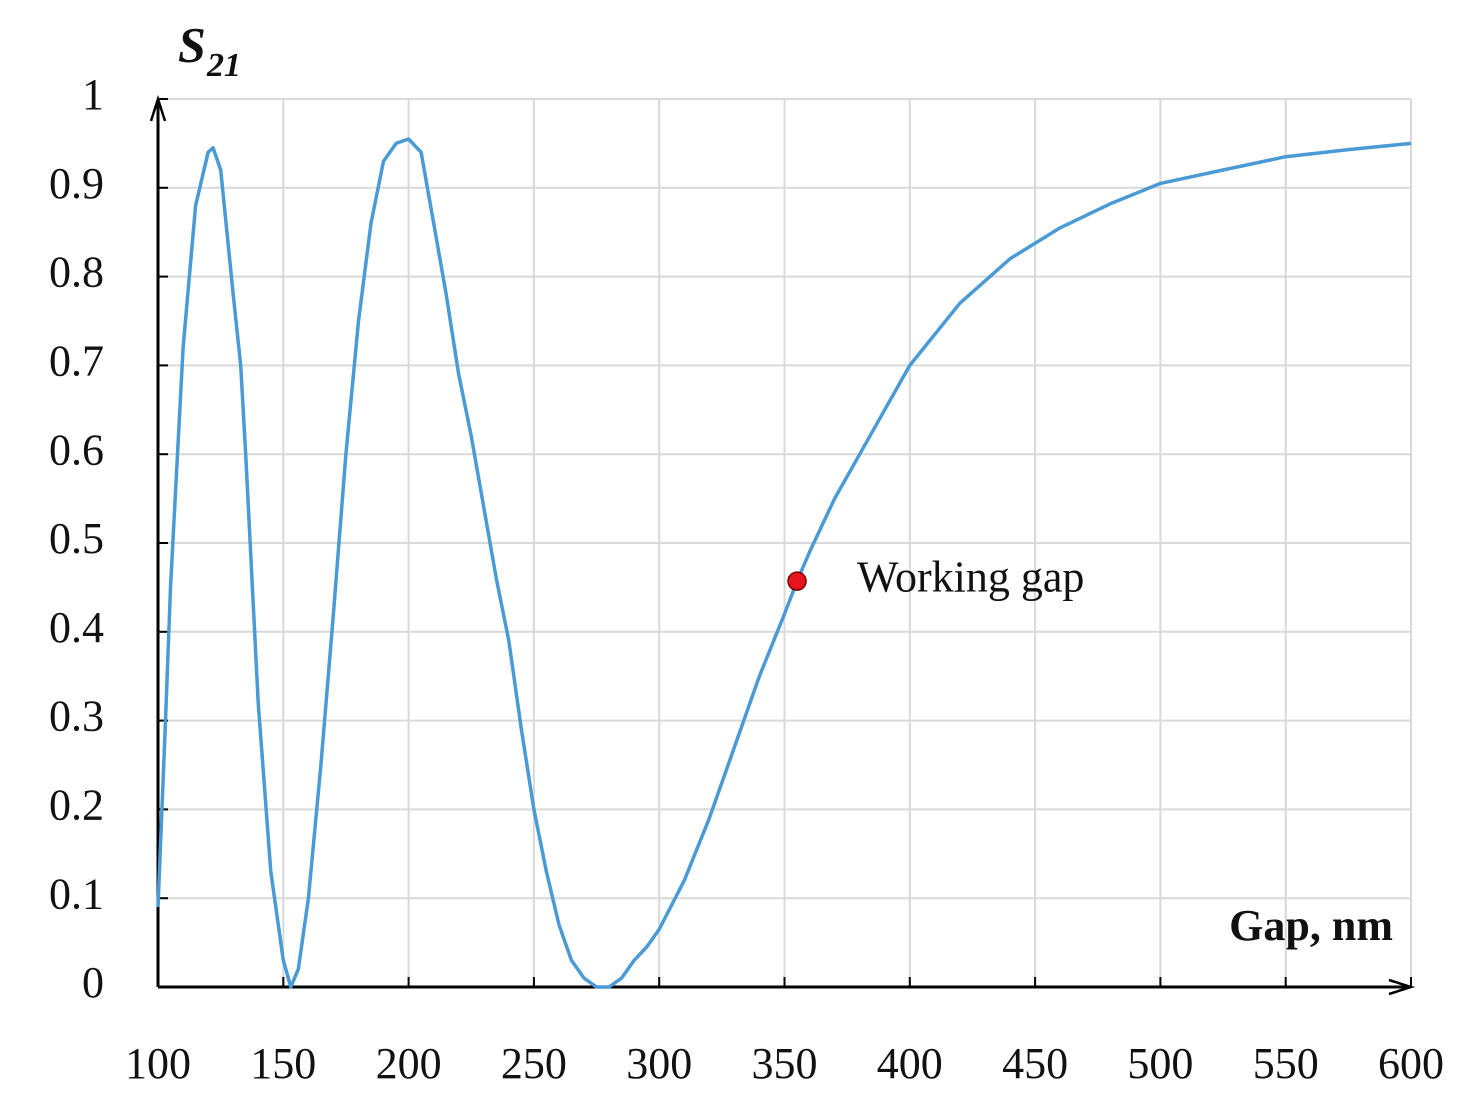 The height and width of the screenshot is (1109, 1474). I want to click on x-axis-label: Gap, nm, so click(1311, 925).